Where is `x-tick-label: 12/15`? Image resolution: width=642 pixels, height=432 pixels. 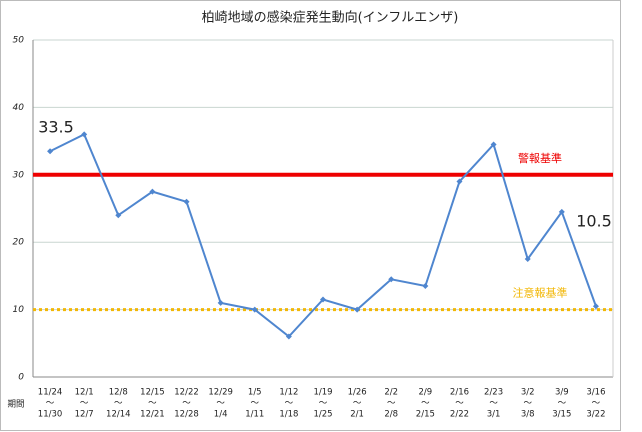 x-tick-label: 12/15 is located at coordinates (152, 393).